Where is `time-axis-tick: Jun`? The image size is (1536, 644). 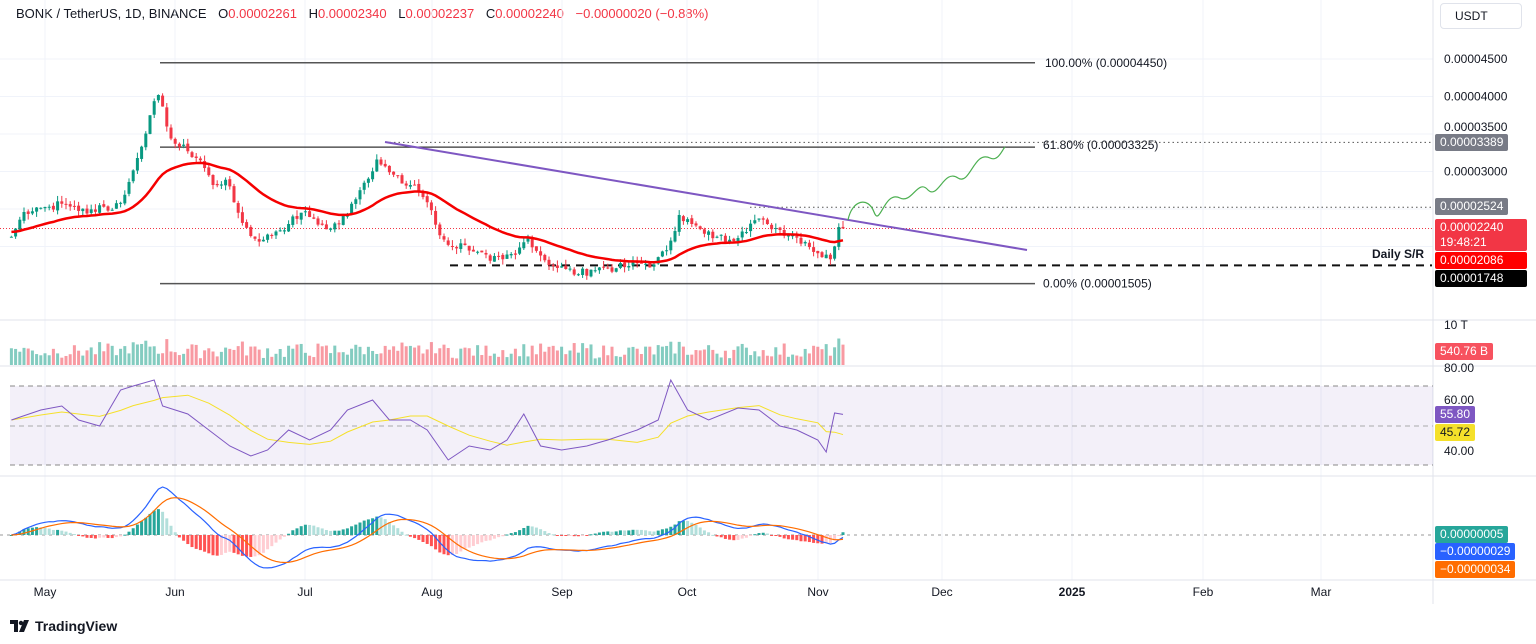
time-axis-tick: Jun is located at coordinates (174, 592).